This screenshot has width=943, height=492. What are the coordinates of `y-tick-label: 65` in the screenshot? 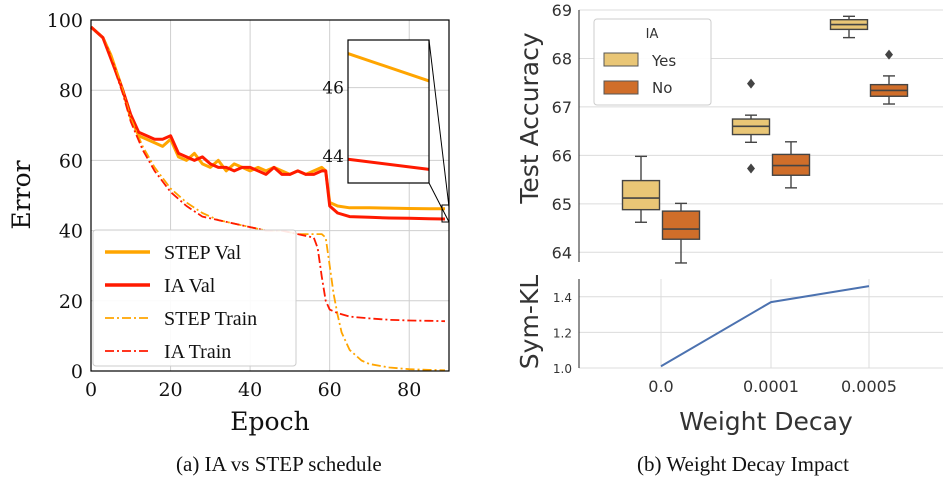 It's located at (562, 204).